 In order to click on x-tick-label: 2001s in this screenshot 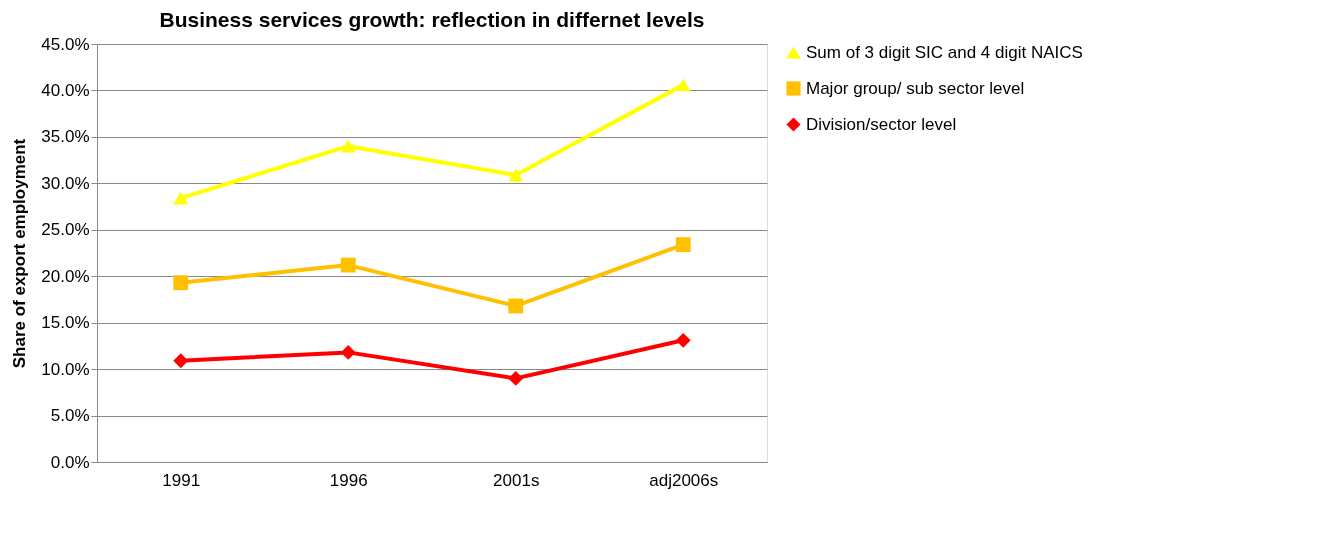, I will do `click(516, 480)`.